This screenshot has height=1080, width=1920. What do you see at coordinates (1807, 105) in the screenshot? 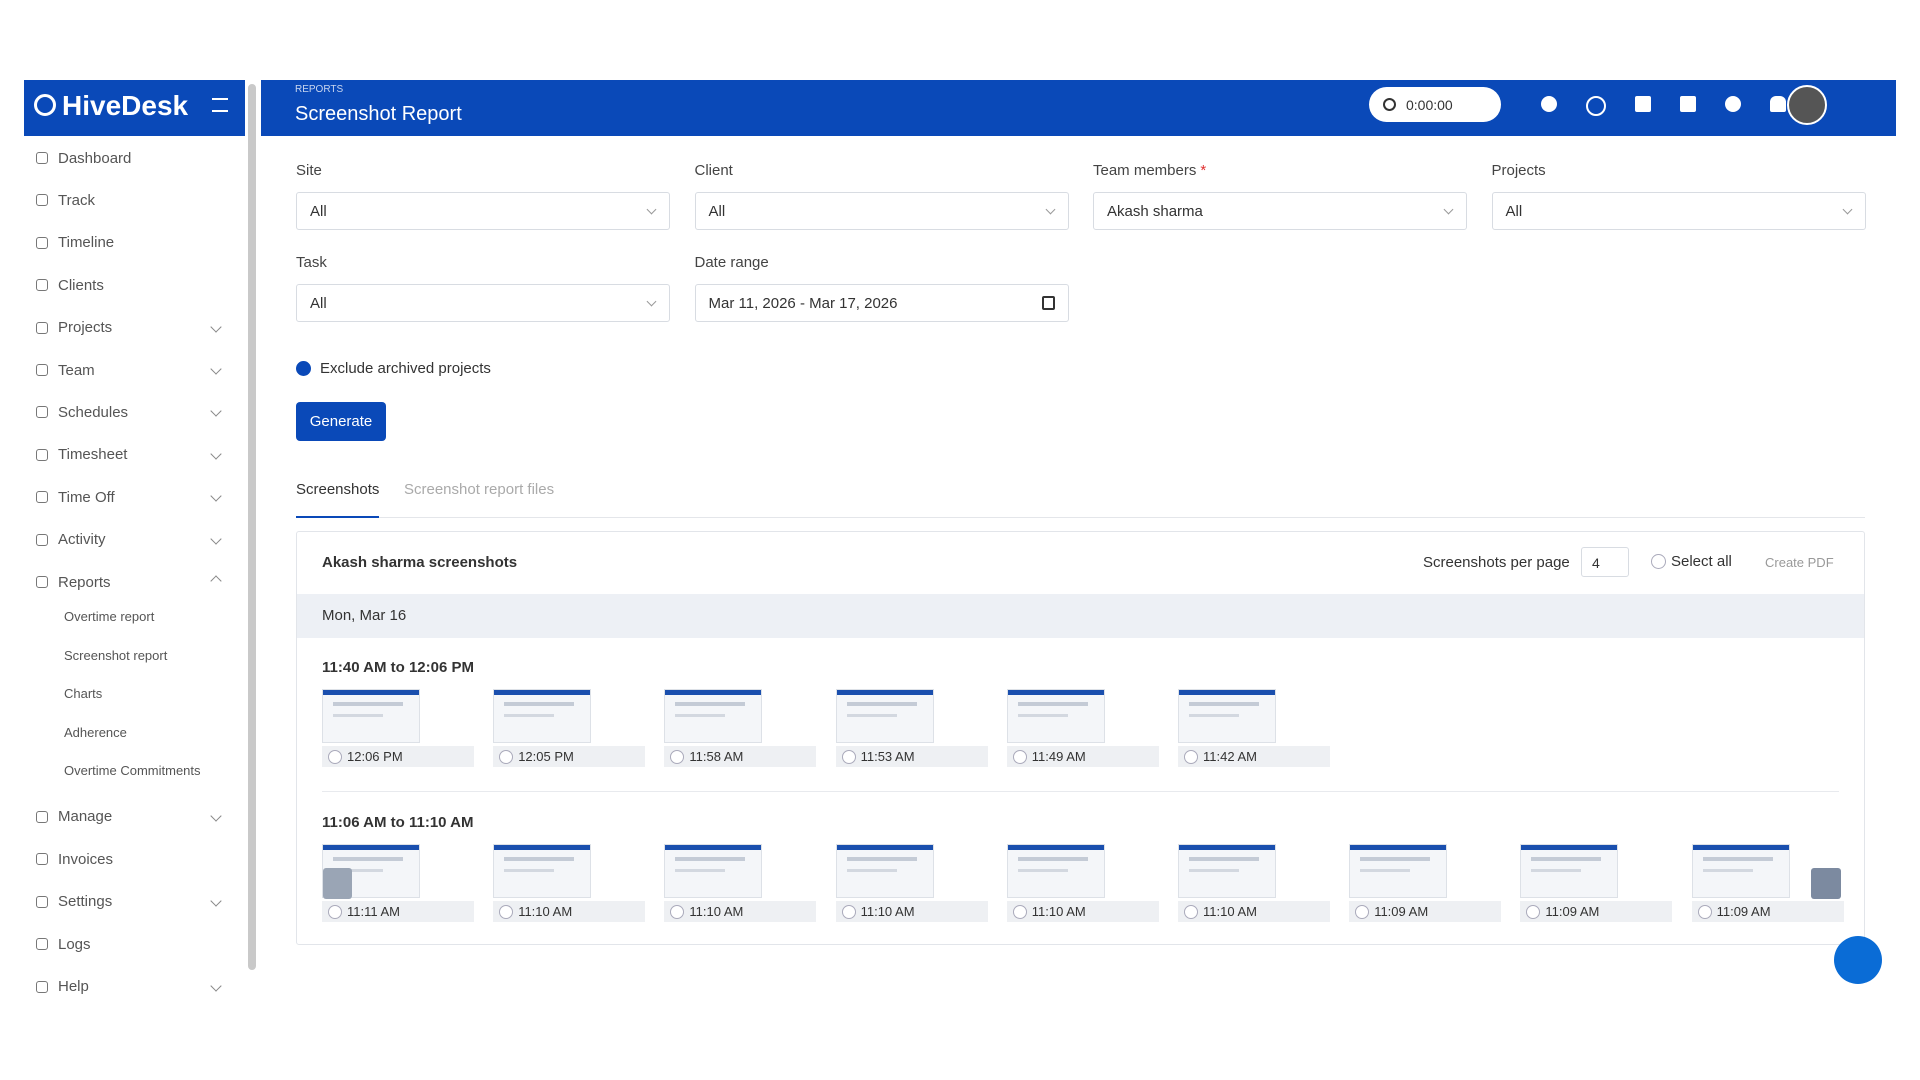
I see `avatar` at bounding box center [1807, 105].